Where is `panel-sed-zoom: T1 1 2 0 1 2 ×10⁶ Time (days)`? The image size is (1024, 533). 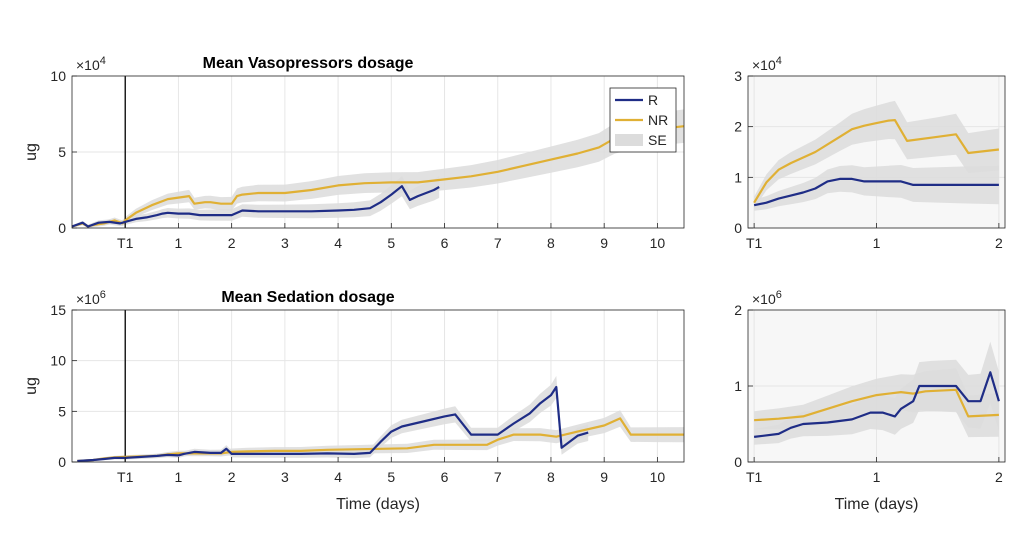 panel-sed-zoom: T1 1 2 0 1 2 ×10⁶ Time (days) is located at coordinates (870, 401).